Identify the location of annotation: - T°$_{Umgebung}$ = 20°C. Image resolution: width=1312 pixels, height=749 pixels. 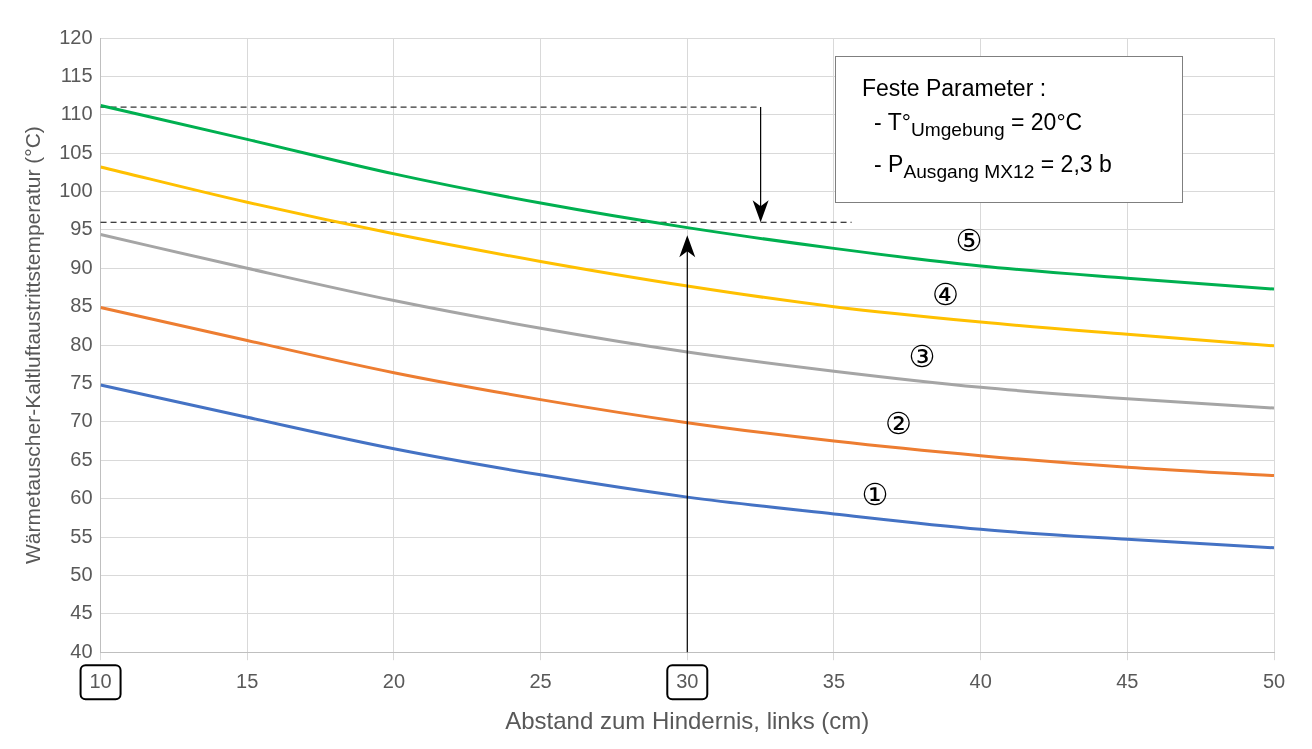
(978, 125).